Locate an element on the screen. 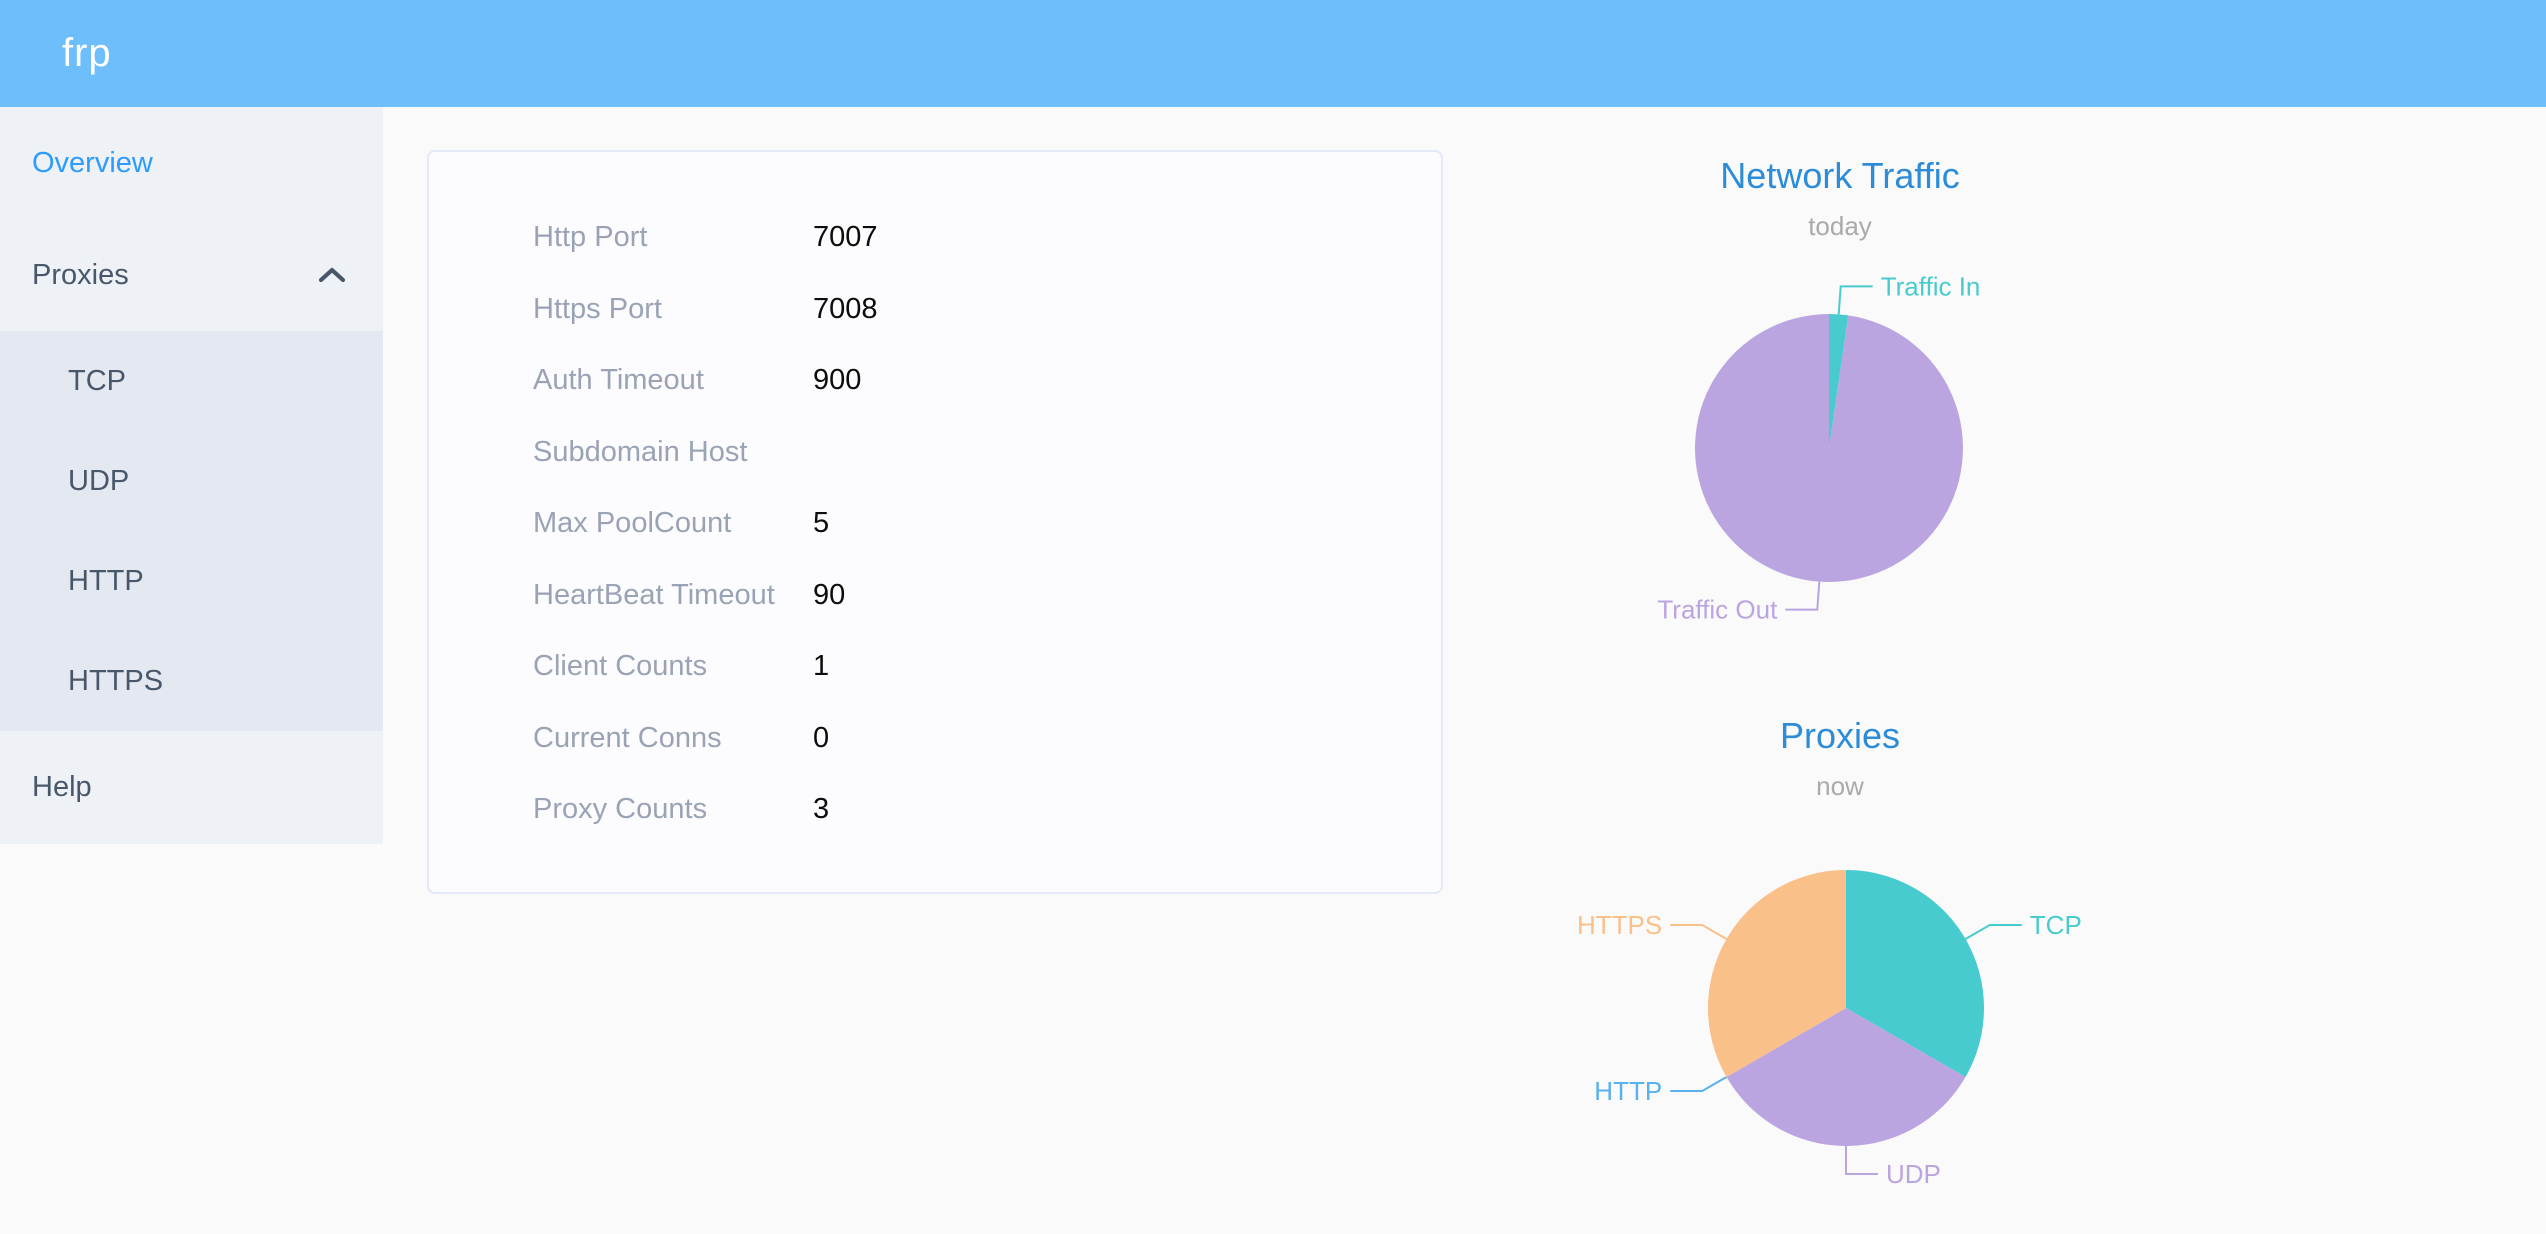 Image resolution: width=2546 pixels, height=1234 pixels. sidebar-item-label: Help is located at coordinates (62, 787).